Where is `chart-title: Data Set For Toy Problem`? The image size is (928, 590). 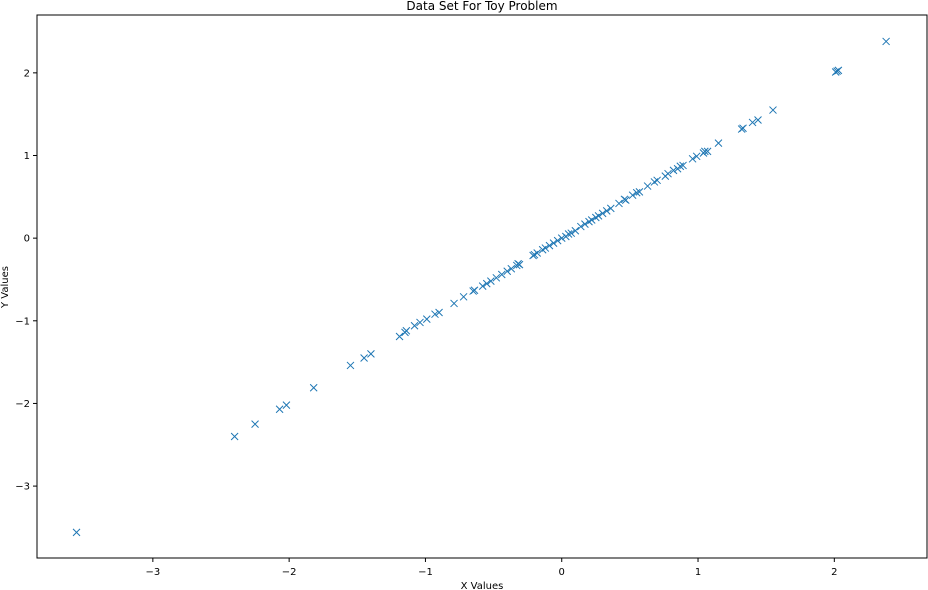 chart-title: Data Set For Toy Problem is located at coordinates (481, 6).